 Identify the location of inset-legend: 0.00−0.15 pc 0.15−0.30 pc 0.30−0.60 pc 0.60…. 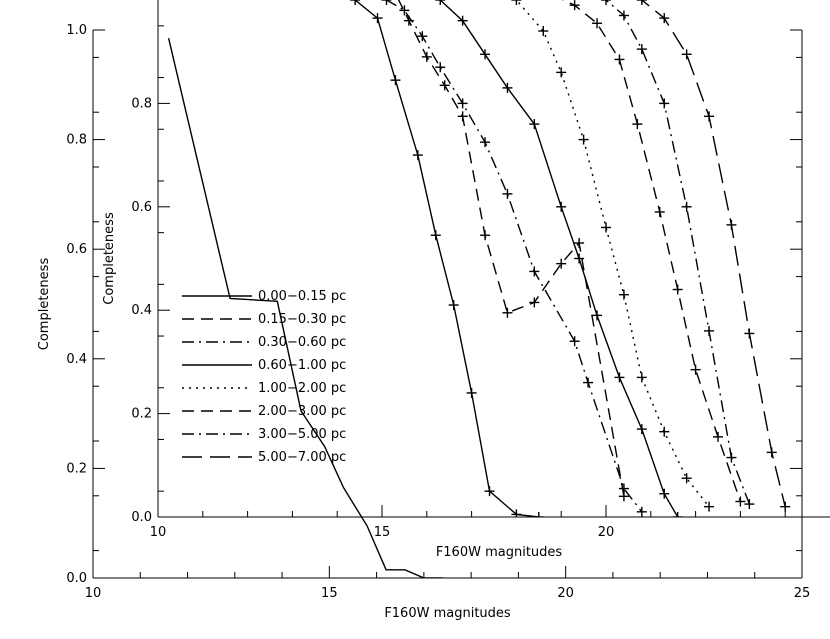
(264, 377).